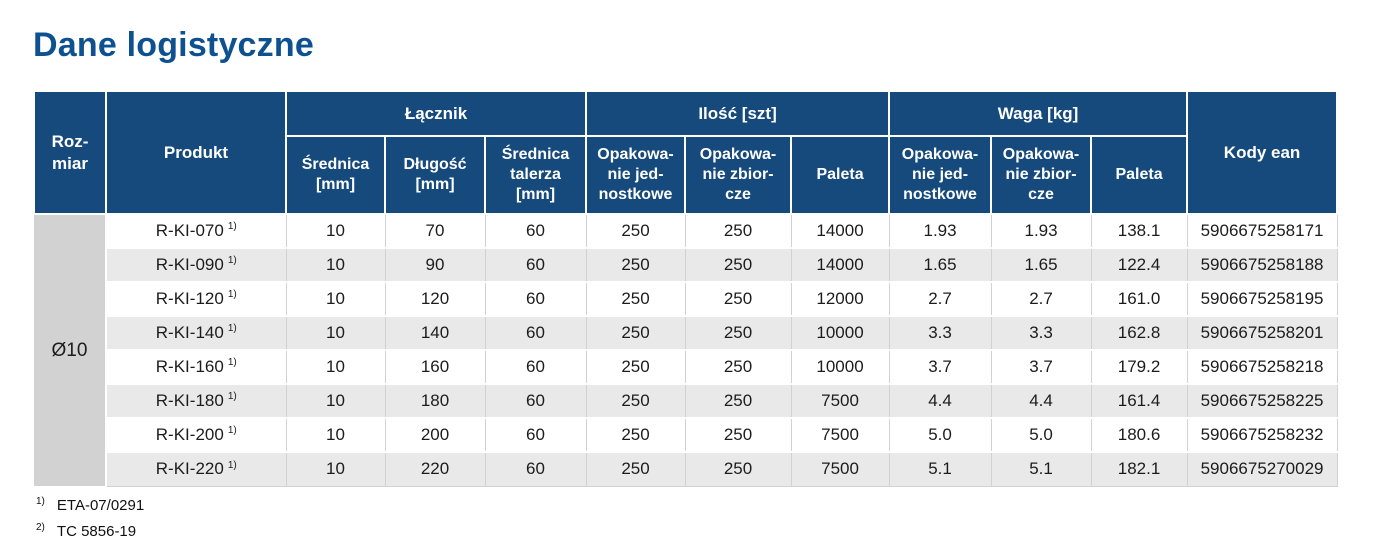 This screenshot has width=1377, height=547. Describe the element at coordinates (1262, 152) in the screenshot. I see `col-header-kody-ean: Kody ean` at that location.